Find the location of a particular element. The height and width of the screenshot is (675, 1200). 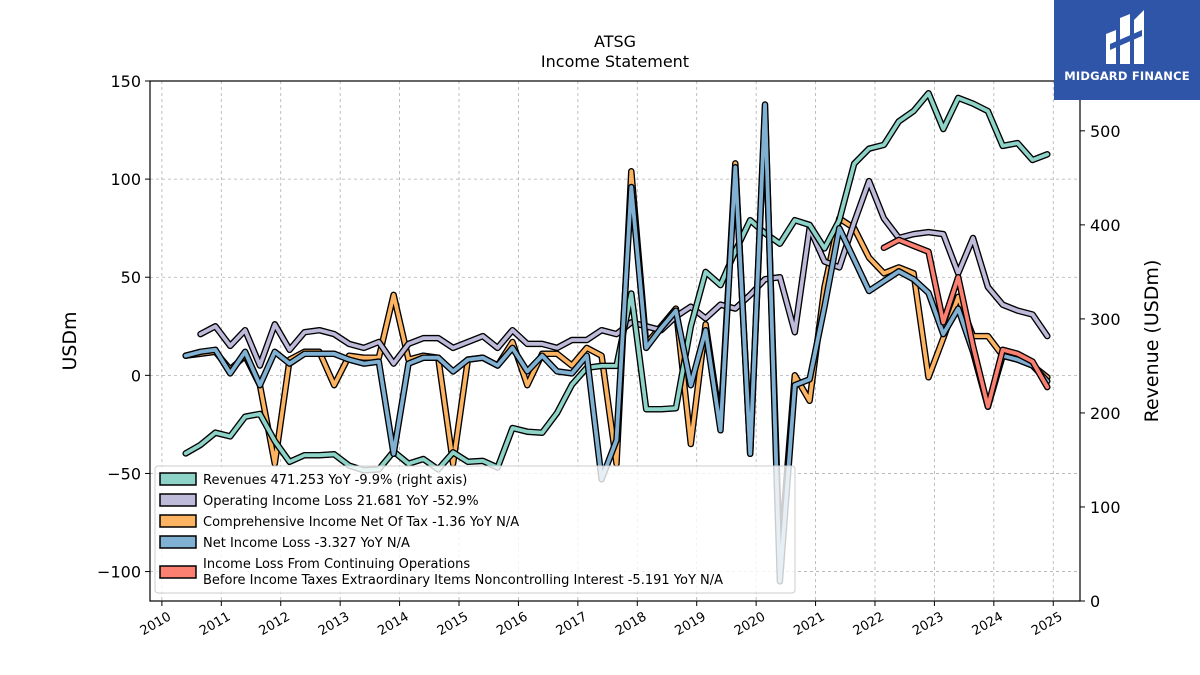

x-tick-label: 2021 is located at coordinates (809, 624).